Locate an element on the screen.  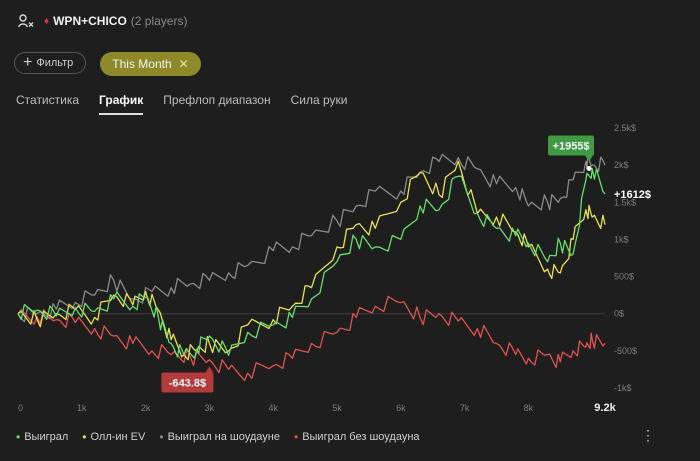
y-tick-label: -1k$ is located at coordinates (623, 388).